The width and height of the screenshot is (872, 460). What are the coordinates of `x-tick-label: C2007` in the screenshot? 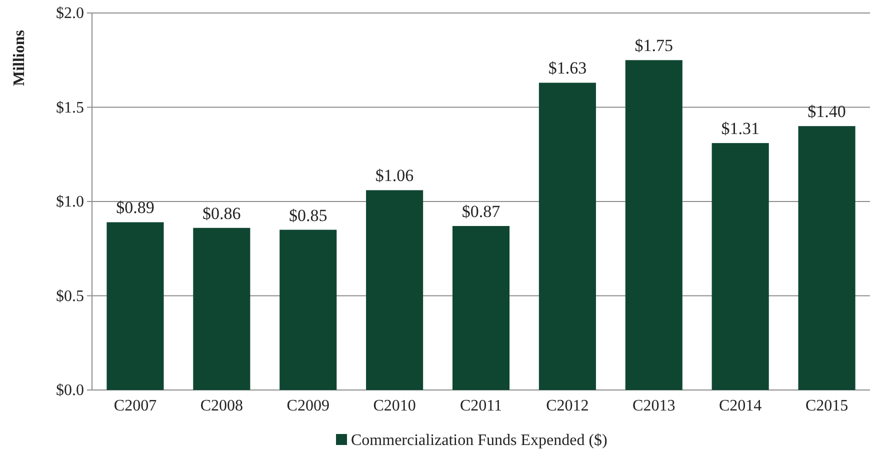 It's located at (135, 406).